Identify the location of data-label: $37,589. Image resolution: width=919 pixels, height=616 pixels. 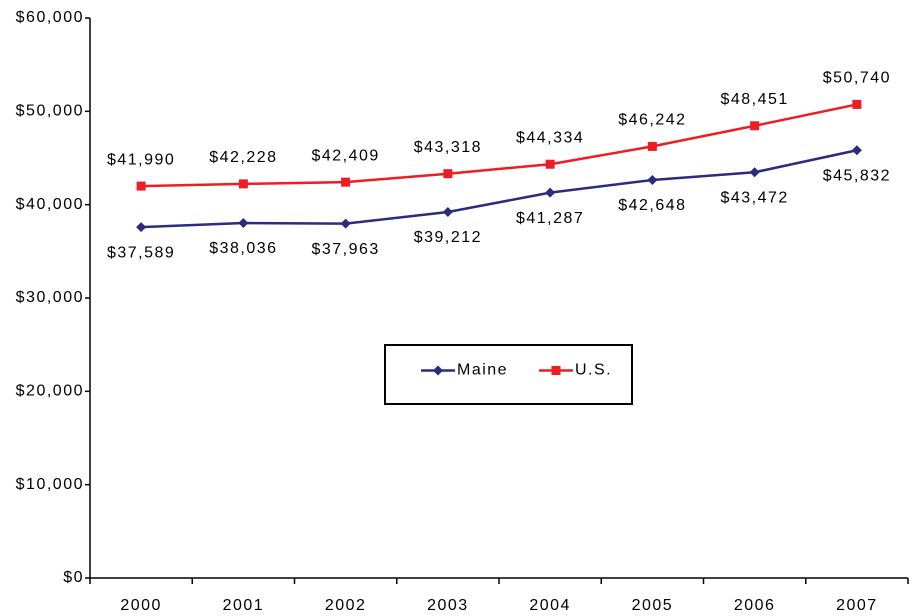
(141, 252).